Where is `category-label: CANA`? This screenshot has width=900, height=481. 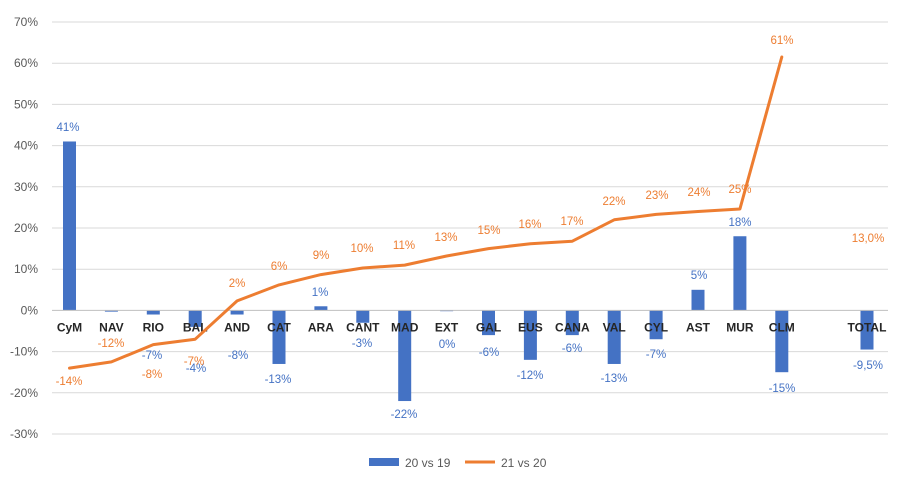 category-label: CANA is located at coordinates (572, 327).